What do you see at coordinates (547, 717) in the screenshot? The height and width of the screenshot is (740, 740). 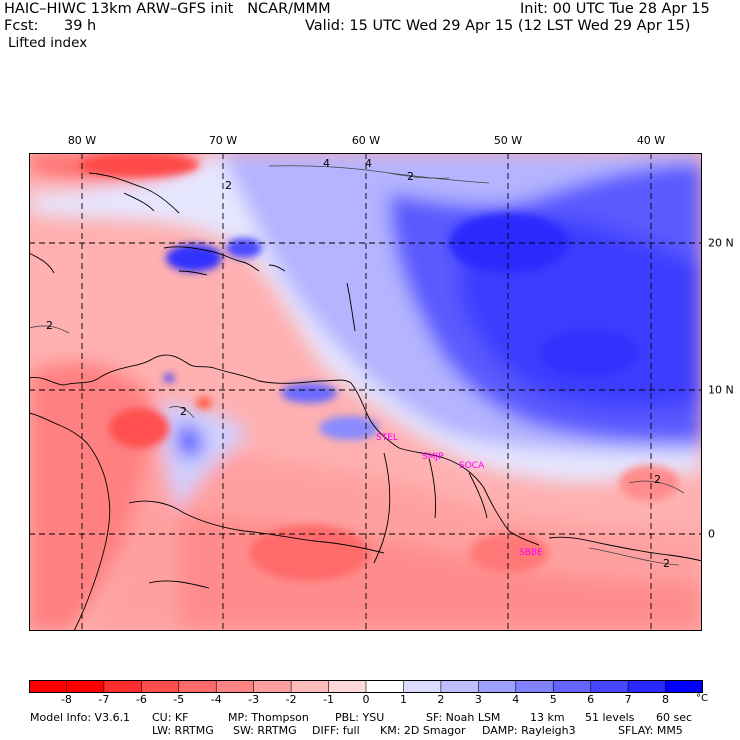 I see `model-info-resolution: 13 km` at bounding box center [547, 717].